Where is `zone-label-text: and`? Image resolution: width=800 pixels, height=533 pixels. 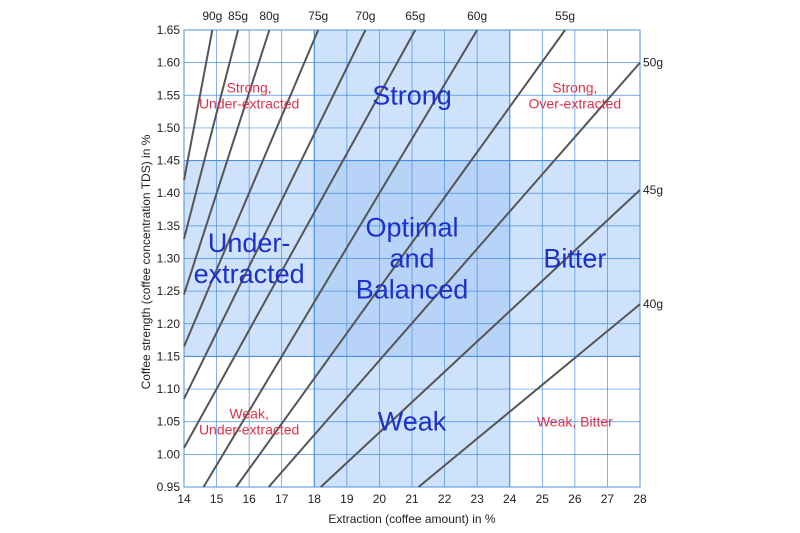 zone-label-text: and is located at coordinates (411, 259).